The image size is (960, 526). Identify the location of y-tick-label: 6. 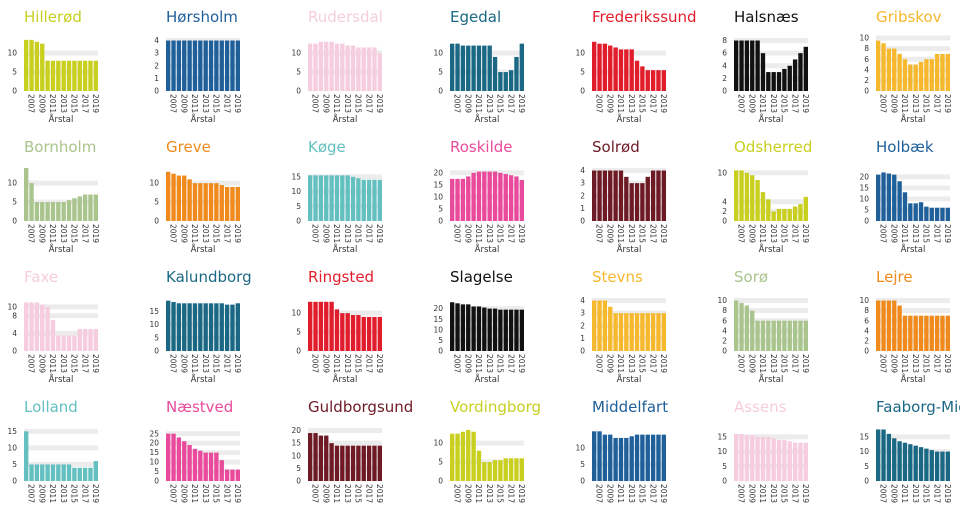
(866, 320).